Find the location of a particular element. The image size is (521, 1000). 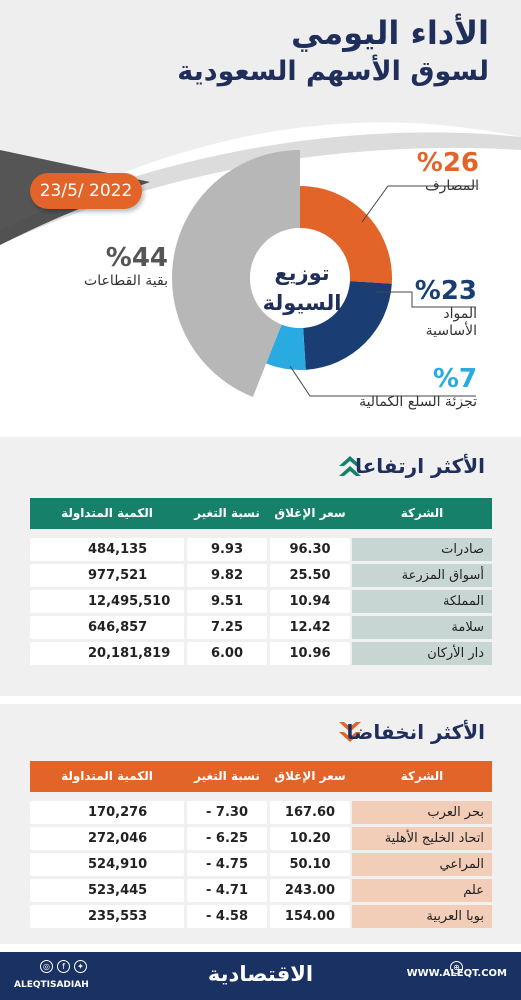

legend-retail-label: تجزئة السلع الكمالية is located at coordinates (418, 402).